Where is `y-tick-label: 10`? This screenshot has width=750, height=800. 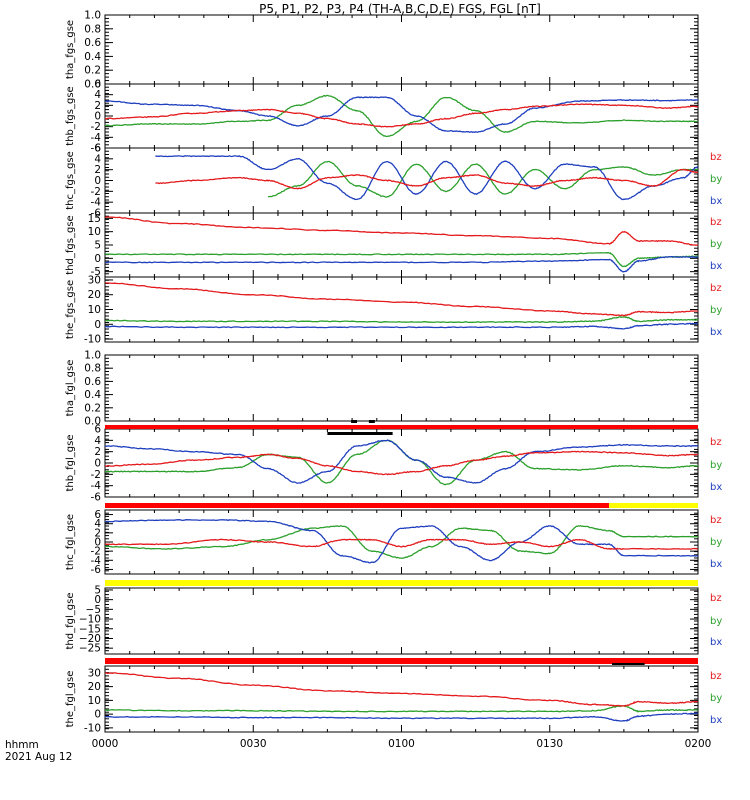 y-tick-label: 10 is located at coordinates (94, 232).